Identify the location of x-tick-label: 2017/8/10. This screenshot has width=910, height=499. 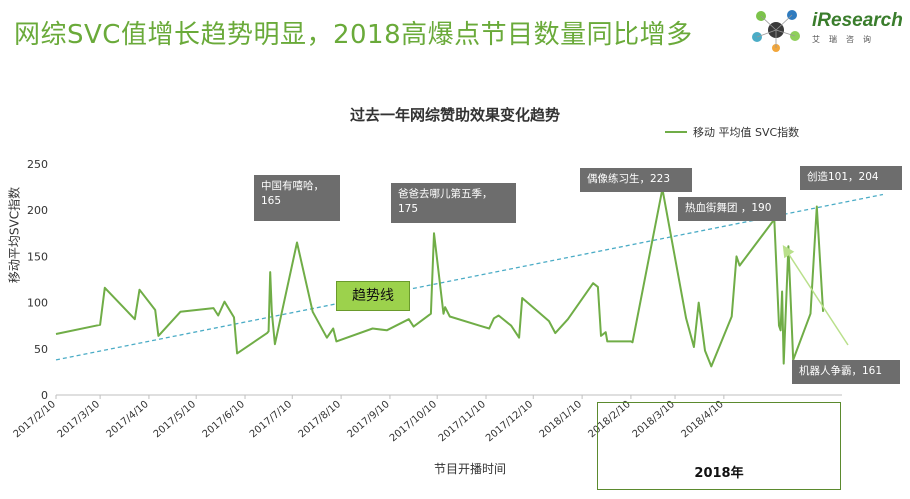
(320, 419).